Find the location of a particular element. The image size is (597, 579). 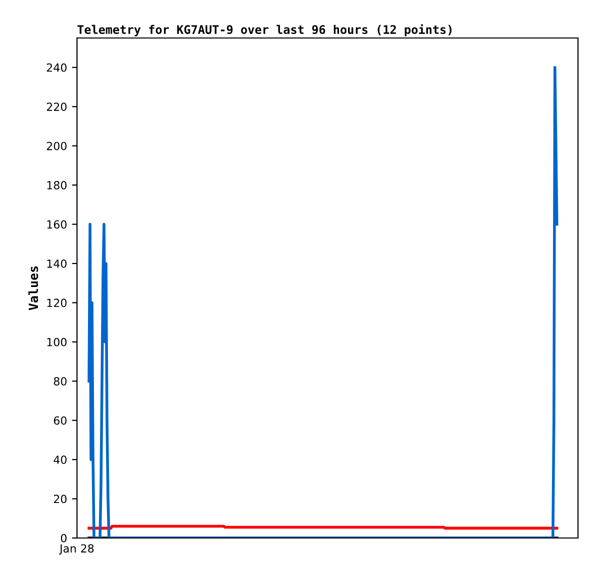

y-tick-label: 40 is located at coordinates (60, 460).